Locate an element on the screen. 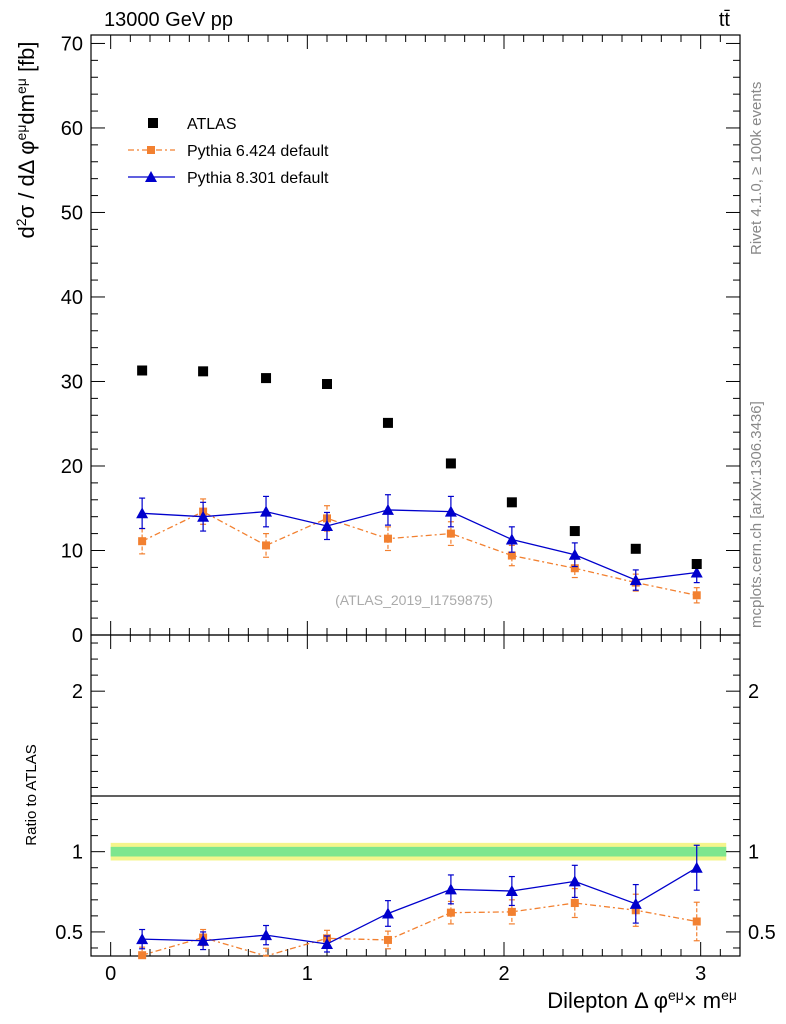 This screenshot has width=786, height=1024. legend-pythia8-label: Pythia 8.301 default is located at coordinates (258, 178).